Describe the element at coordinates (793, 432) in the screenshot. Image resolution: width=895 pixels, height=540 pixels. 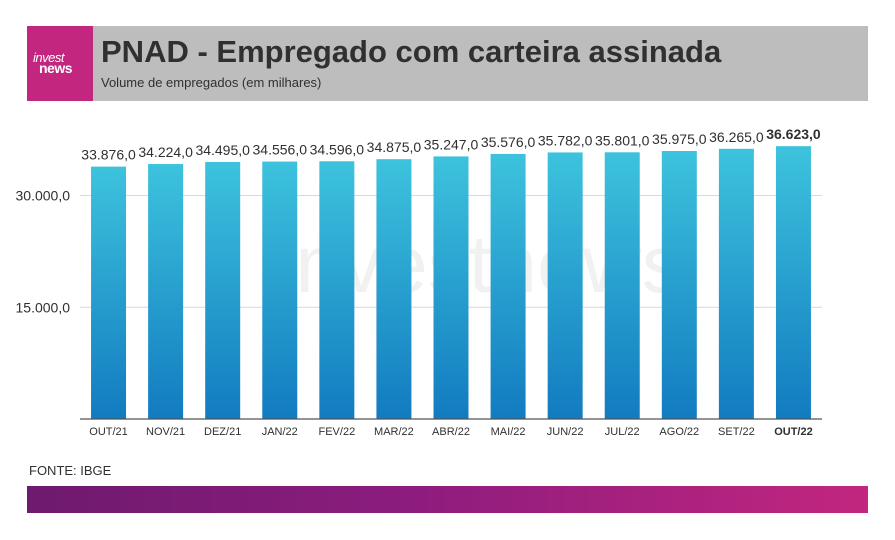
I see `x-tick-label: OUT/22` at that location.